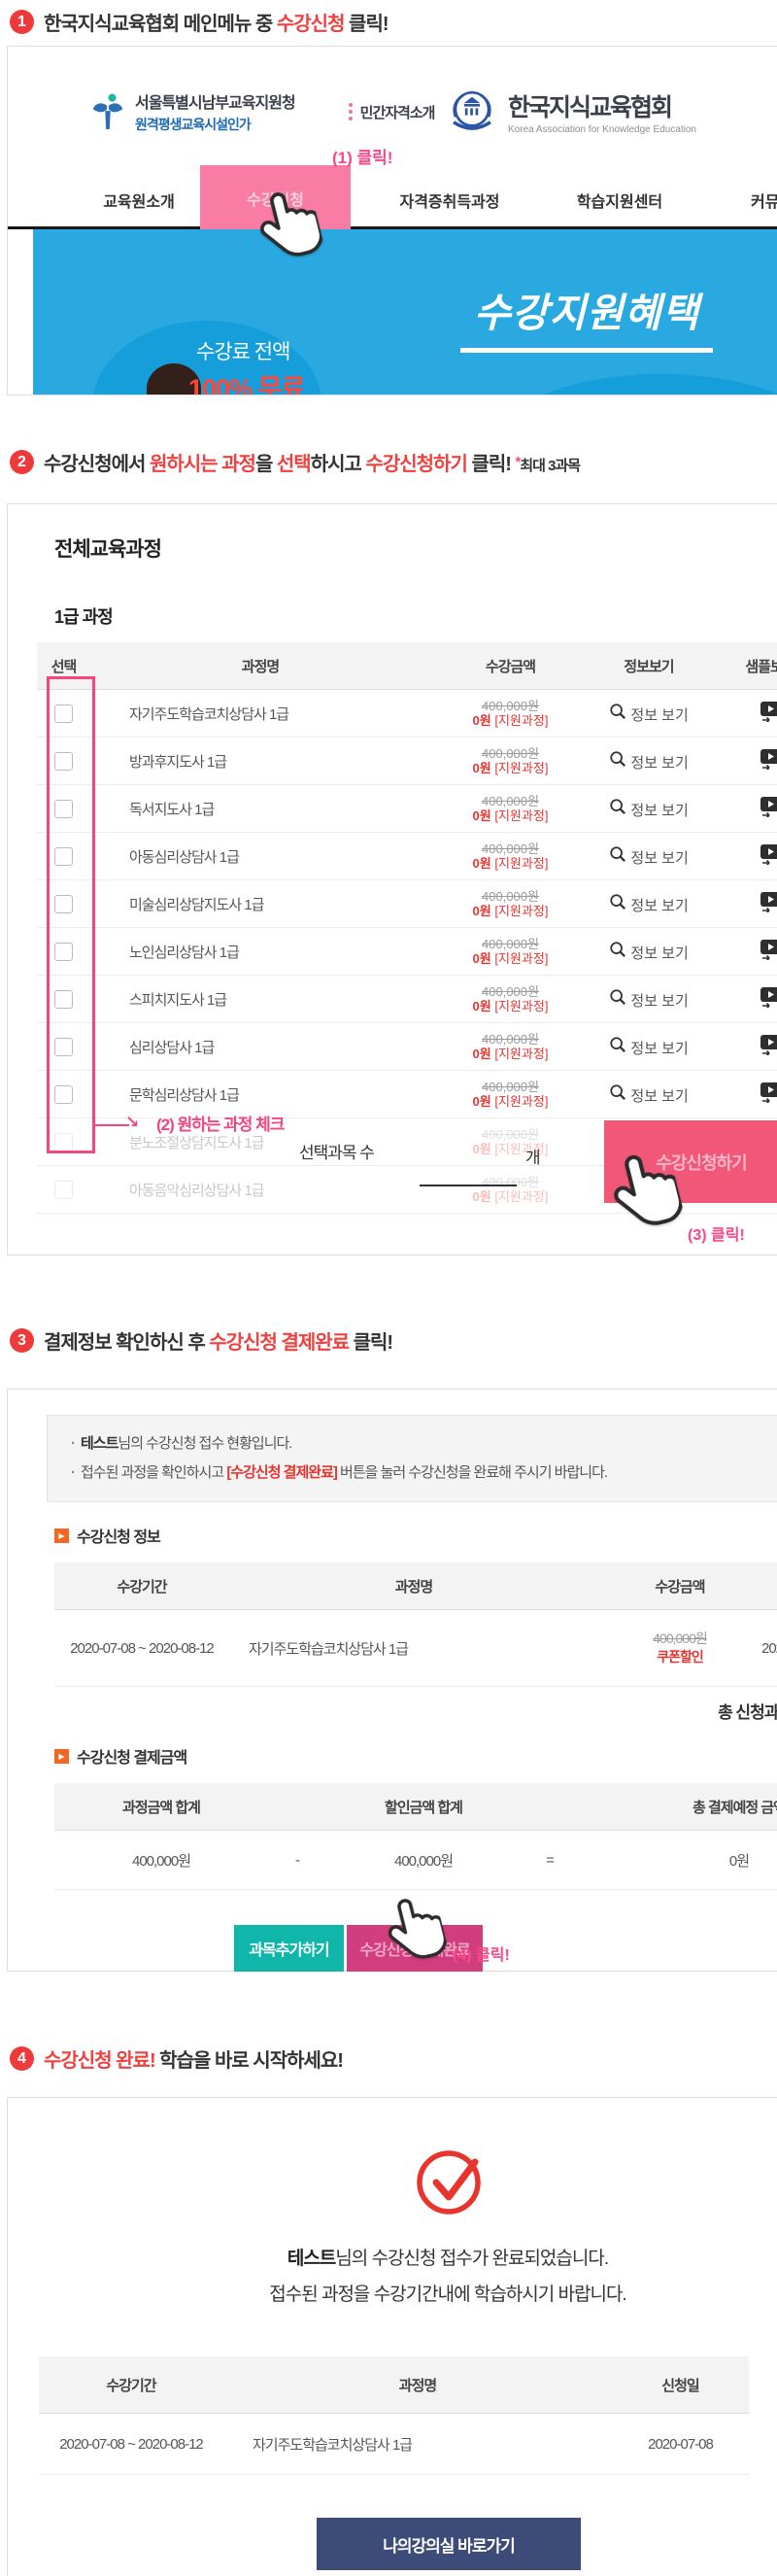  What do you see at coordinates (415, 1535) in the screenshot?
I see `enroll-info-section-title: ▶ 수강신청 정보` at bounding box center [415, 1535].